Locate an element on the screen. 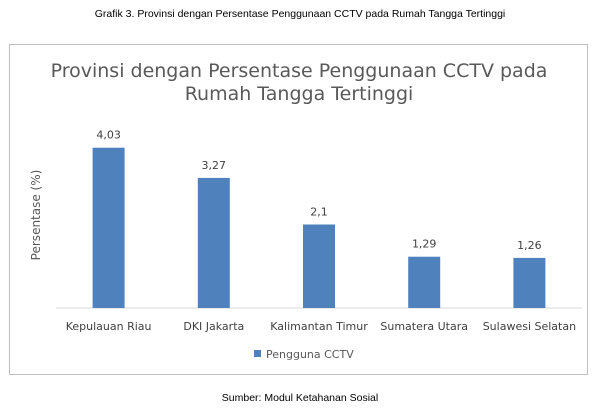 The height and width of the screenshot is (418, 600). source-caption: Sumber: Modul Ketahanan Sosial is located at coordinates (300, 398).